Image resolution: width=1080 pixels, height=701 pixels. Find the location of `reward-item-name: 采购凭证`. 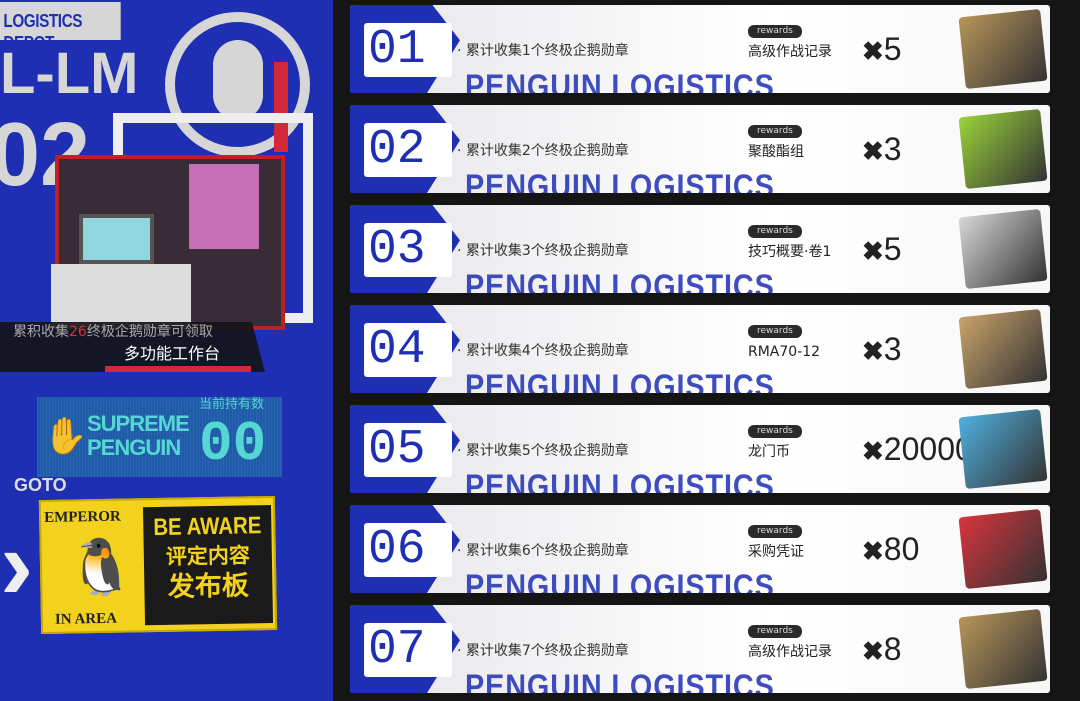

reward-item-name: 采购凭证 is located at coordinates (776, 552).